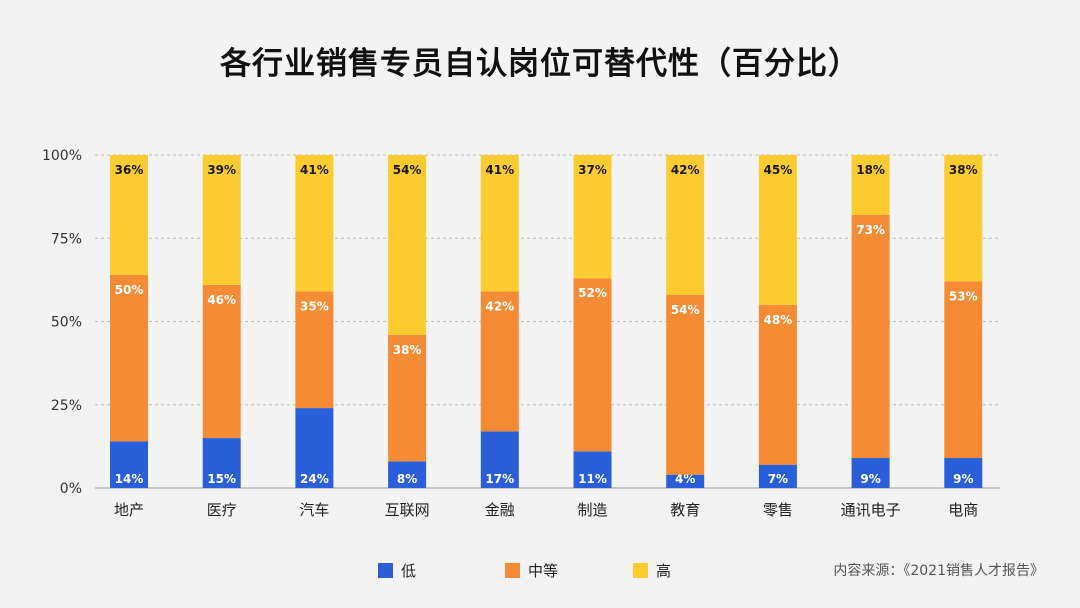 The width and height of the screenshot is (1080, 608). Describe the element at coordinates (870, 230) in the screenshot. I see `data-label: 73%` at that location.